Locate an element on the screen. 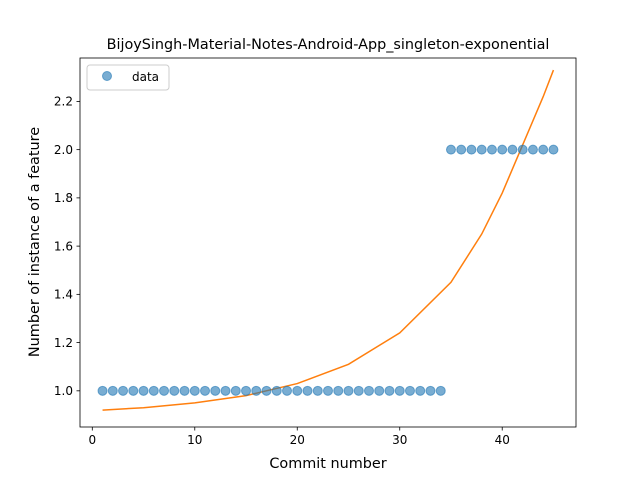 The height and width of the screenshot is (480, 640). y-axis-ticks: 1.0 1.2 1.4 1.6 1.8 2.0 2.2 is located at coordinates (67, 246).